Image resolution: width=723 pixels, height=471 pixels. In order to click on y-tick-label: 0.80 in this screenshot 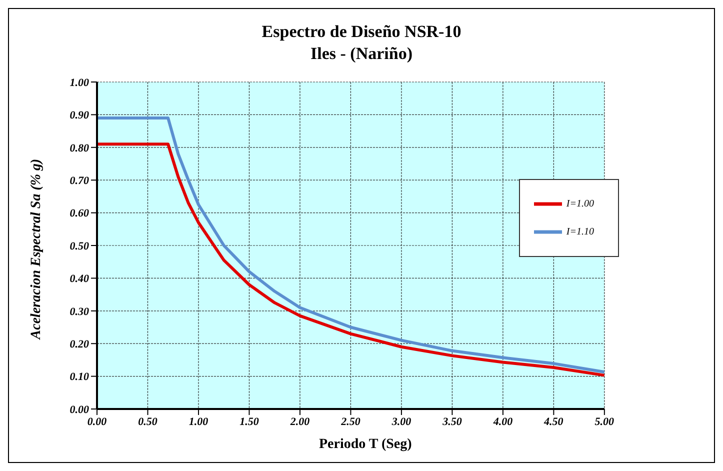, I will do `click(80, 148)`.